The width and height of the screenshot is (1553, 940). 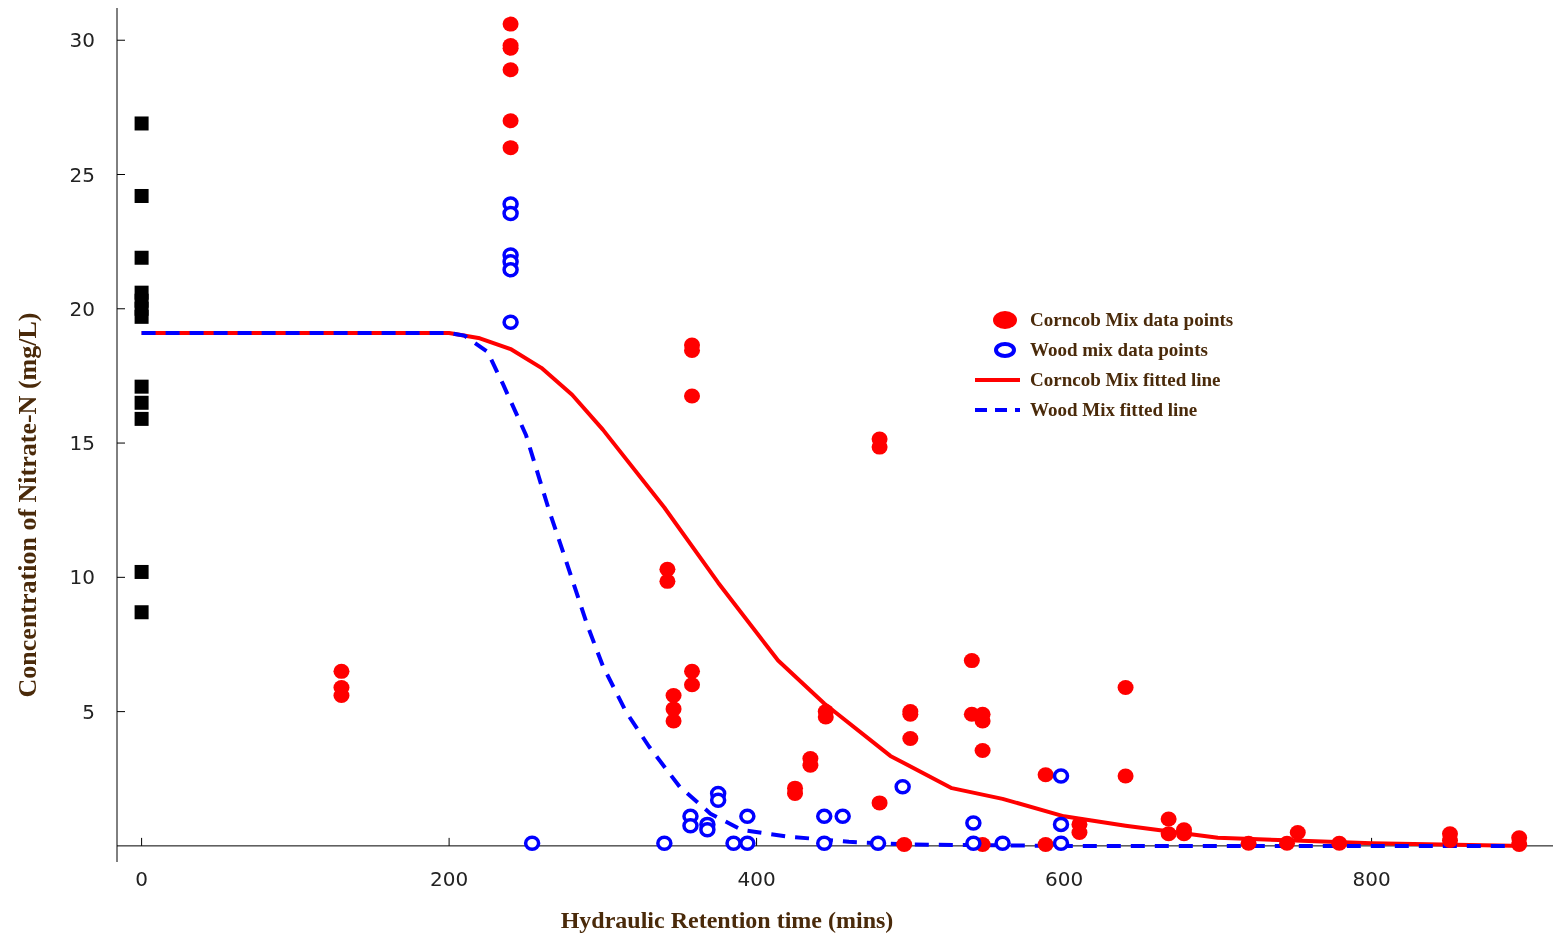 What do you see at coordinates (1119, 349) in the screenshot?
I see `legend-label: Wood mix data points` at bounding box center [1119, 349].